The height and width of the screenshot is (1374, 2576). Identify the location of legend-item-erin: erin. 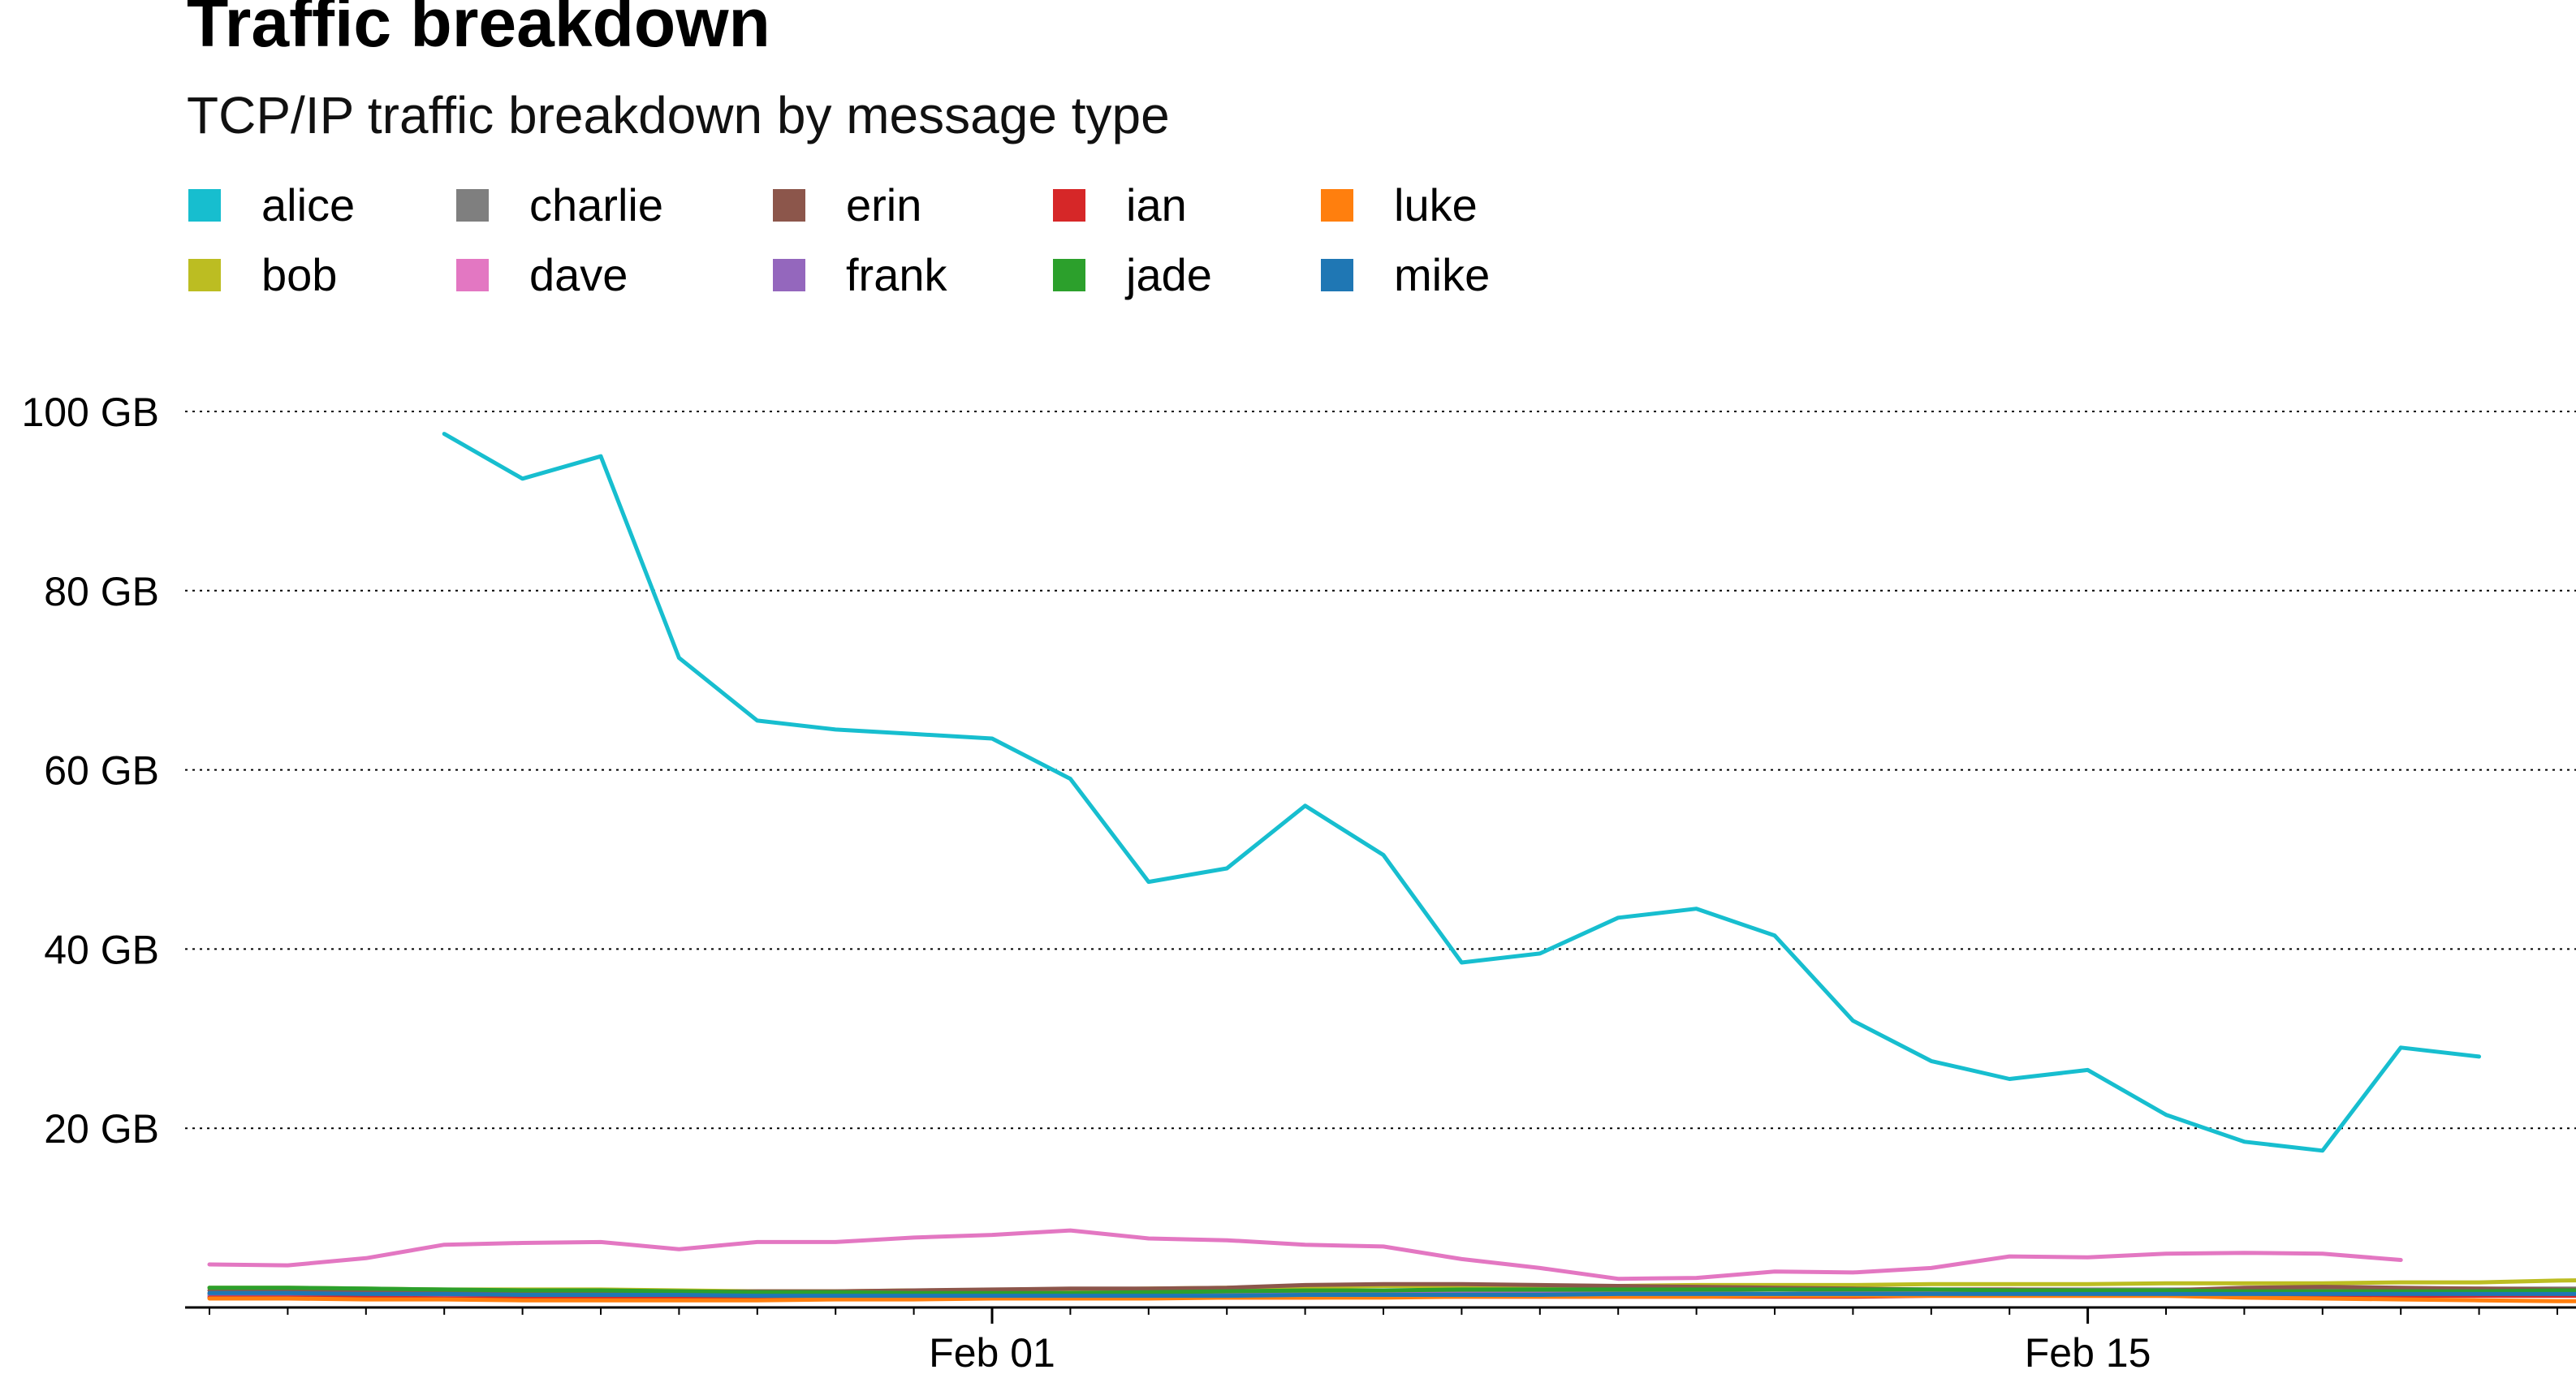
(913, 205).